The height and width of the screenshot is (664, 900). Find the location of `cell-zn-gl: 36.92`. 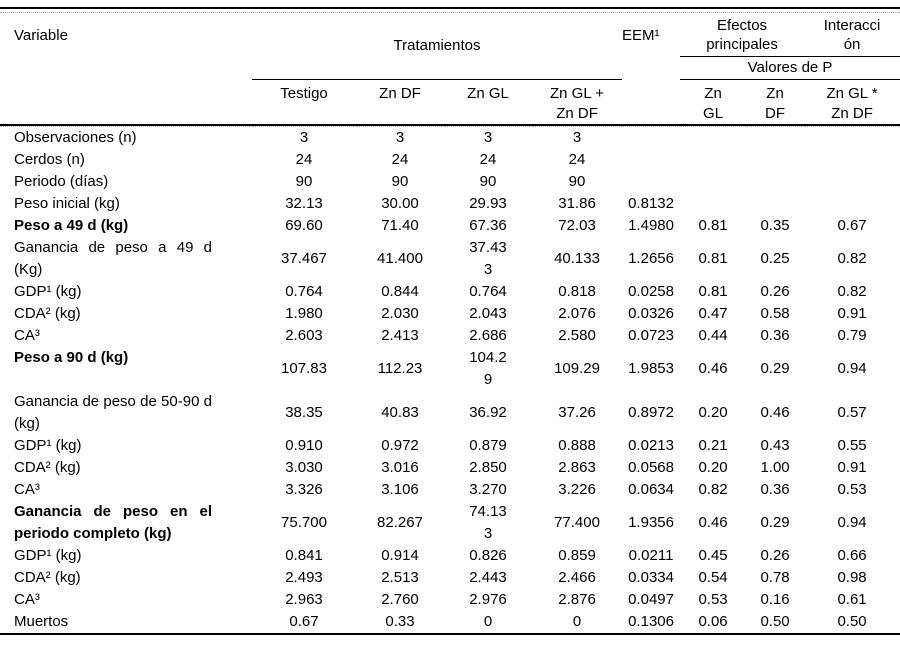

cell-zn-gl: 36.92 is located at coordinates (488, 412).